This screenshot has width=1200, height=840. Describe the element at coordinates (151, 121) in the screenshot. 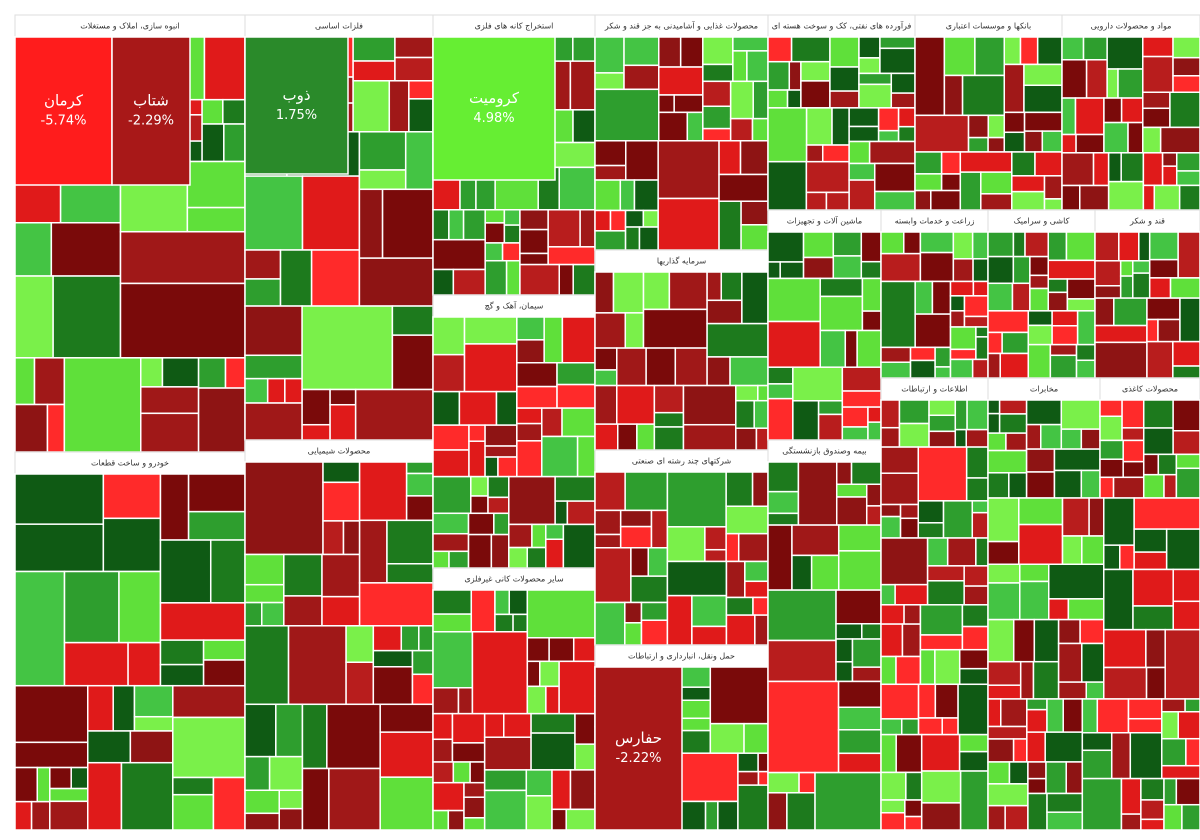

I see `stock-change: -2.29%` at that location.